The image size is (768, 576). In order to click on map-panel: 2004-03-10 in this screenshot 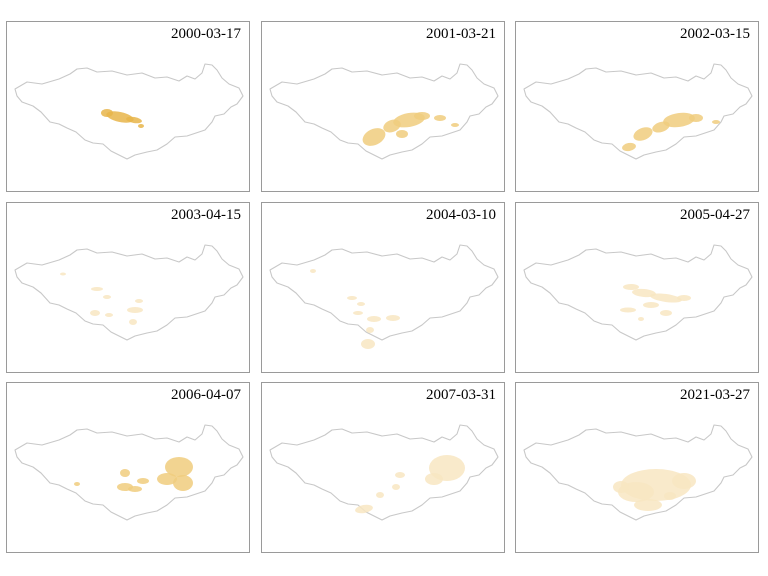, I will do `click(383, 287)`.